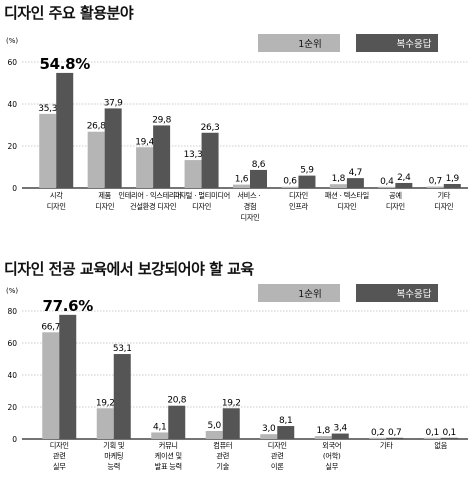 Image resolution: width=476 pixels, height=488 pixels. I want to click on chart-1-category-label: 서비스ㆍ, so click(249, 195).